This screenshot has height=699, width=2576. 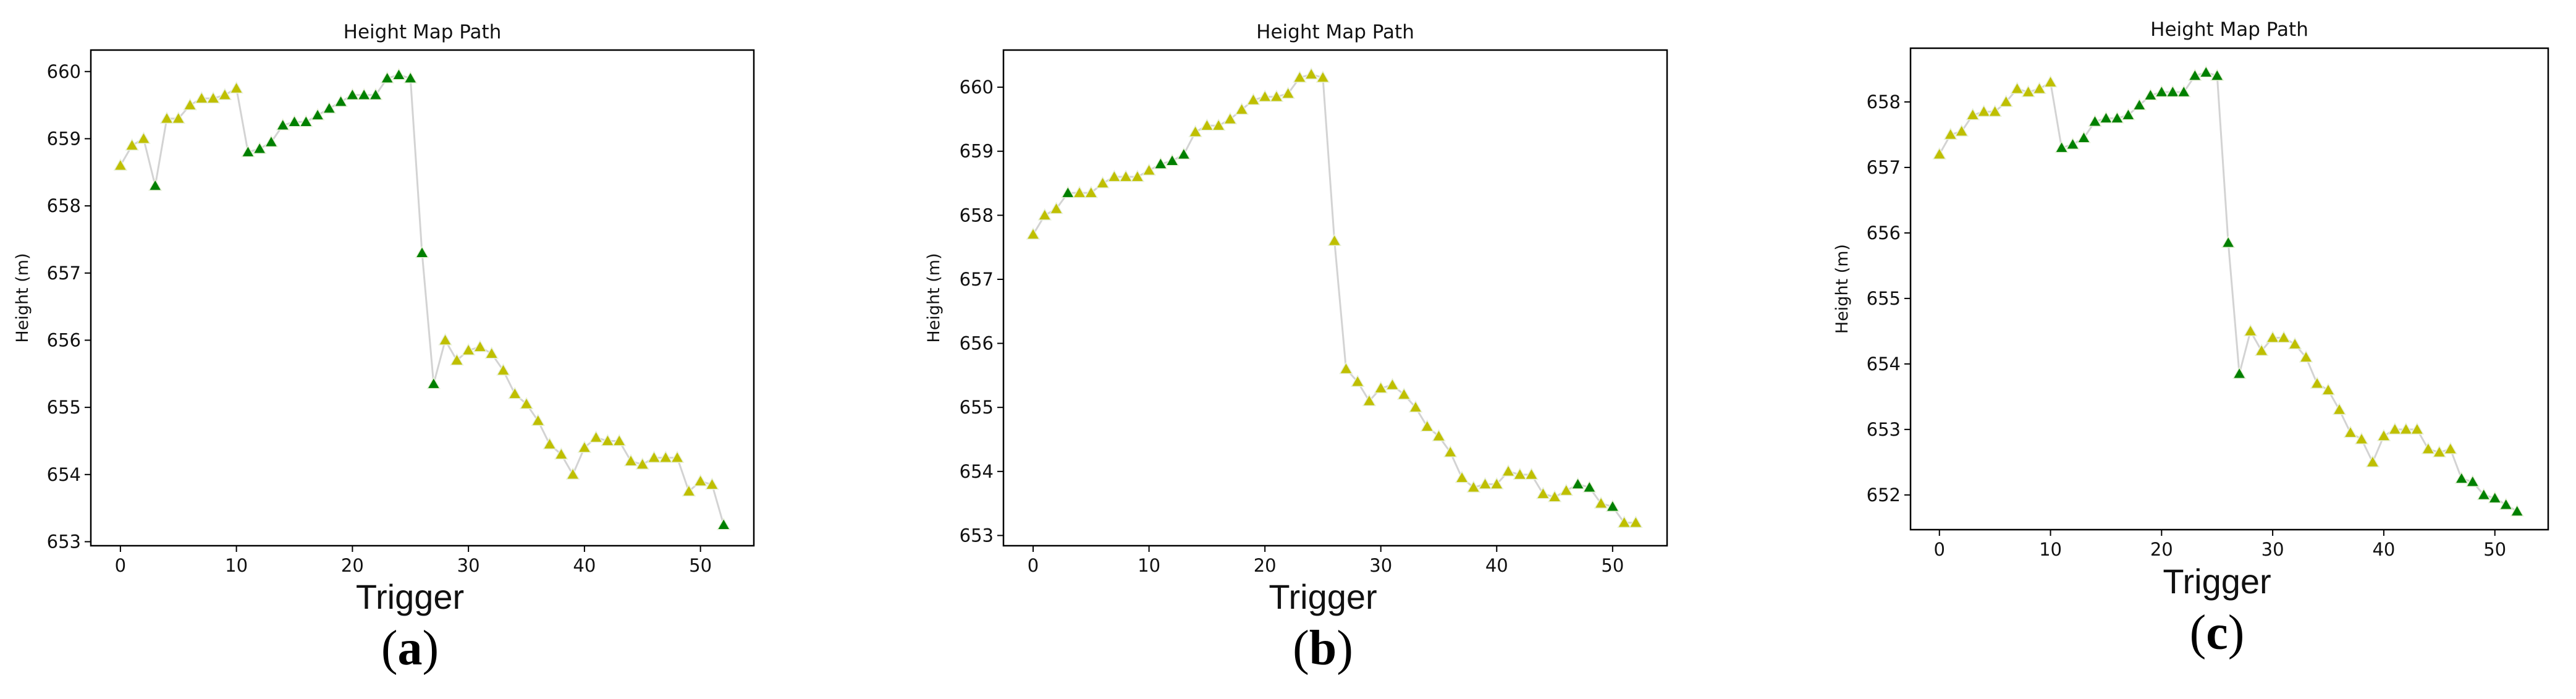 I want to click on x-tick-label: 20, so click(x=2161, y=549).